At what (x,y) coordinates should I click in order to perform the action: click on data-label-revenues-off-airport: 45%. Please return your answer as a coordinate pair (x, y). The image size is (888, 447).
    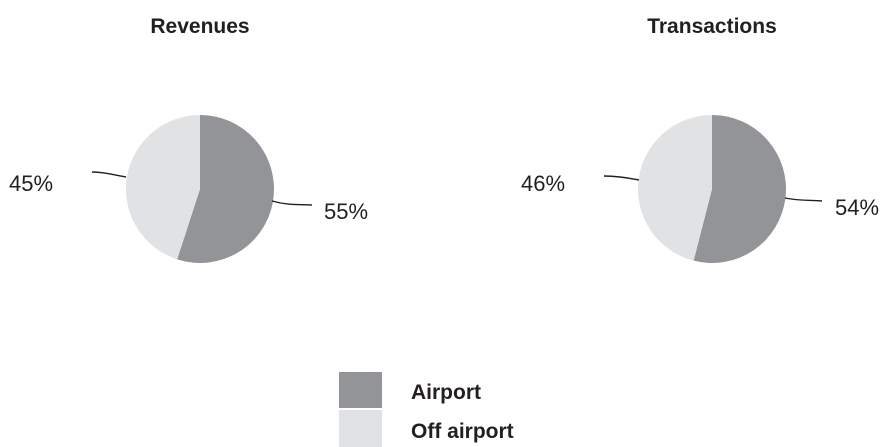
    Looking at the image, I should click on (31, 183).